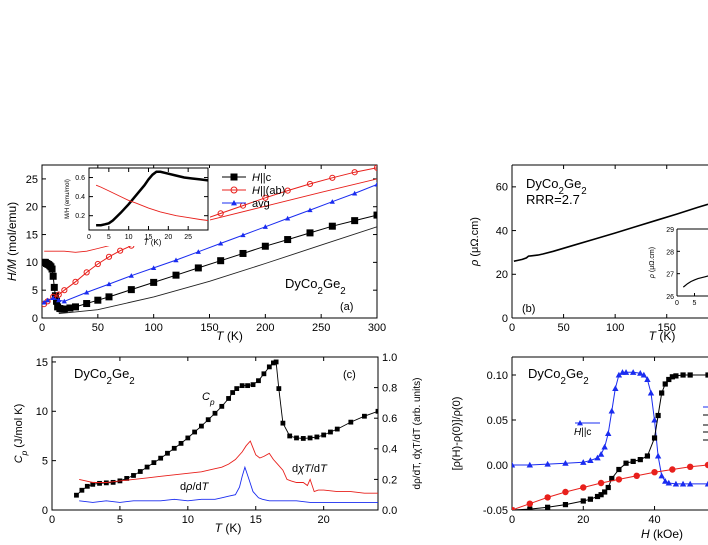 The image size is (708, 545). I want to click on annotation-dchi: dχT/dT, so click(310, 469).